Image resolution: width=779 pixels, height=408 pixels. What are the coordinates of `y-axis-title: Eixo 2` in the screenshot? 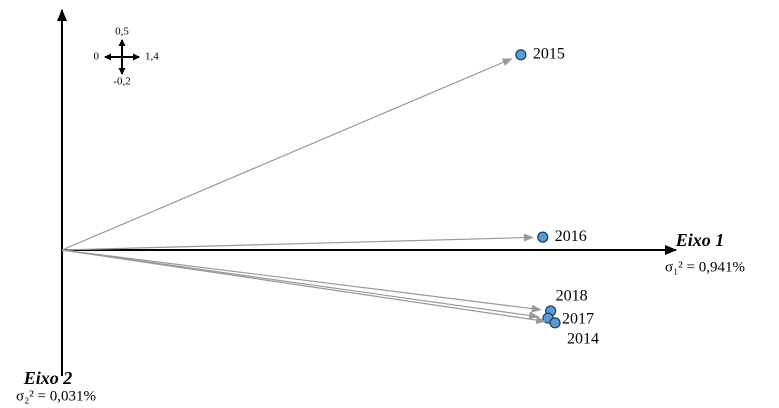 It's located at (48, 378).